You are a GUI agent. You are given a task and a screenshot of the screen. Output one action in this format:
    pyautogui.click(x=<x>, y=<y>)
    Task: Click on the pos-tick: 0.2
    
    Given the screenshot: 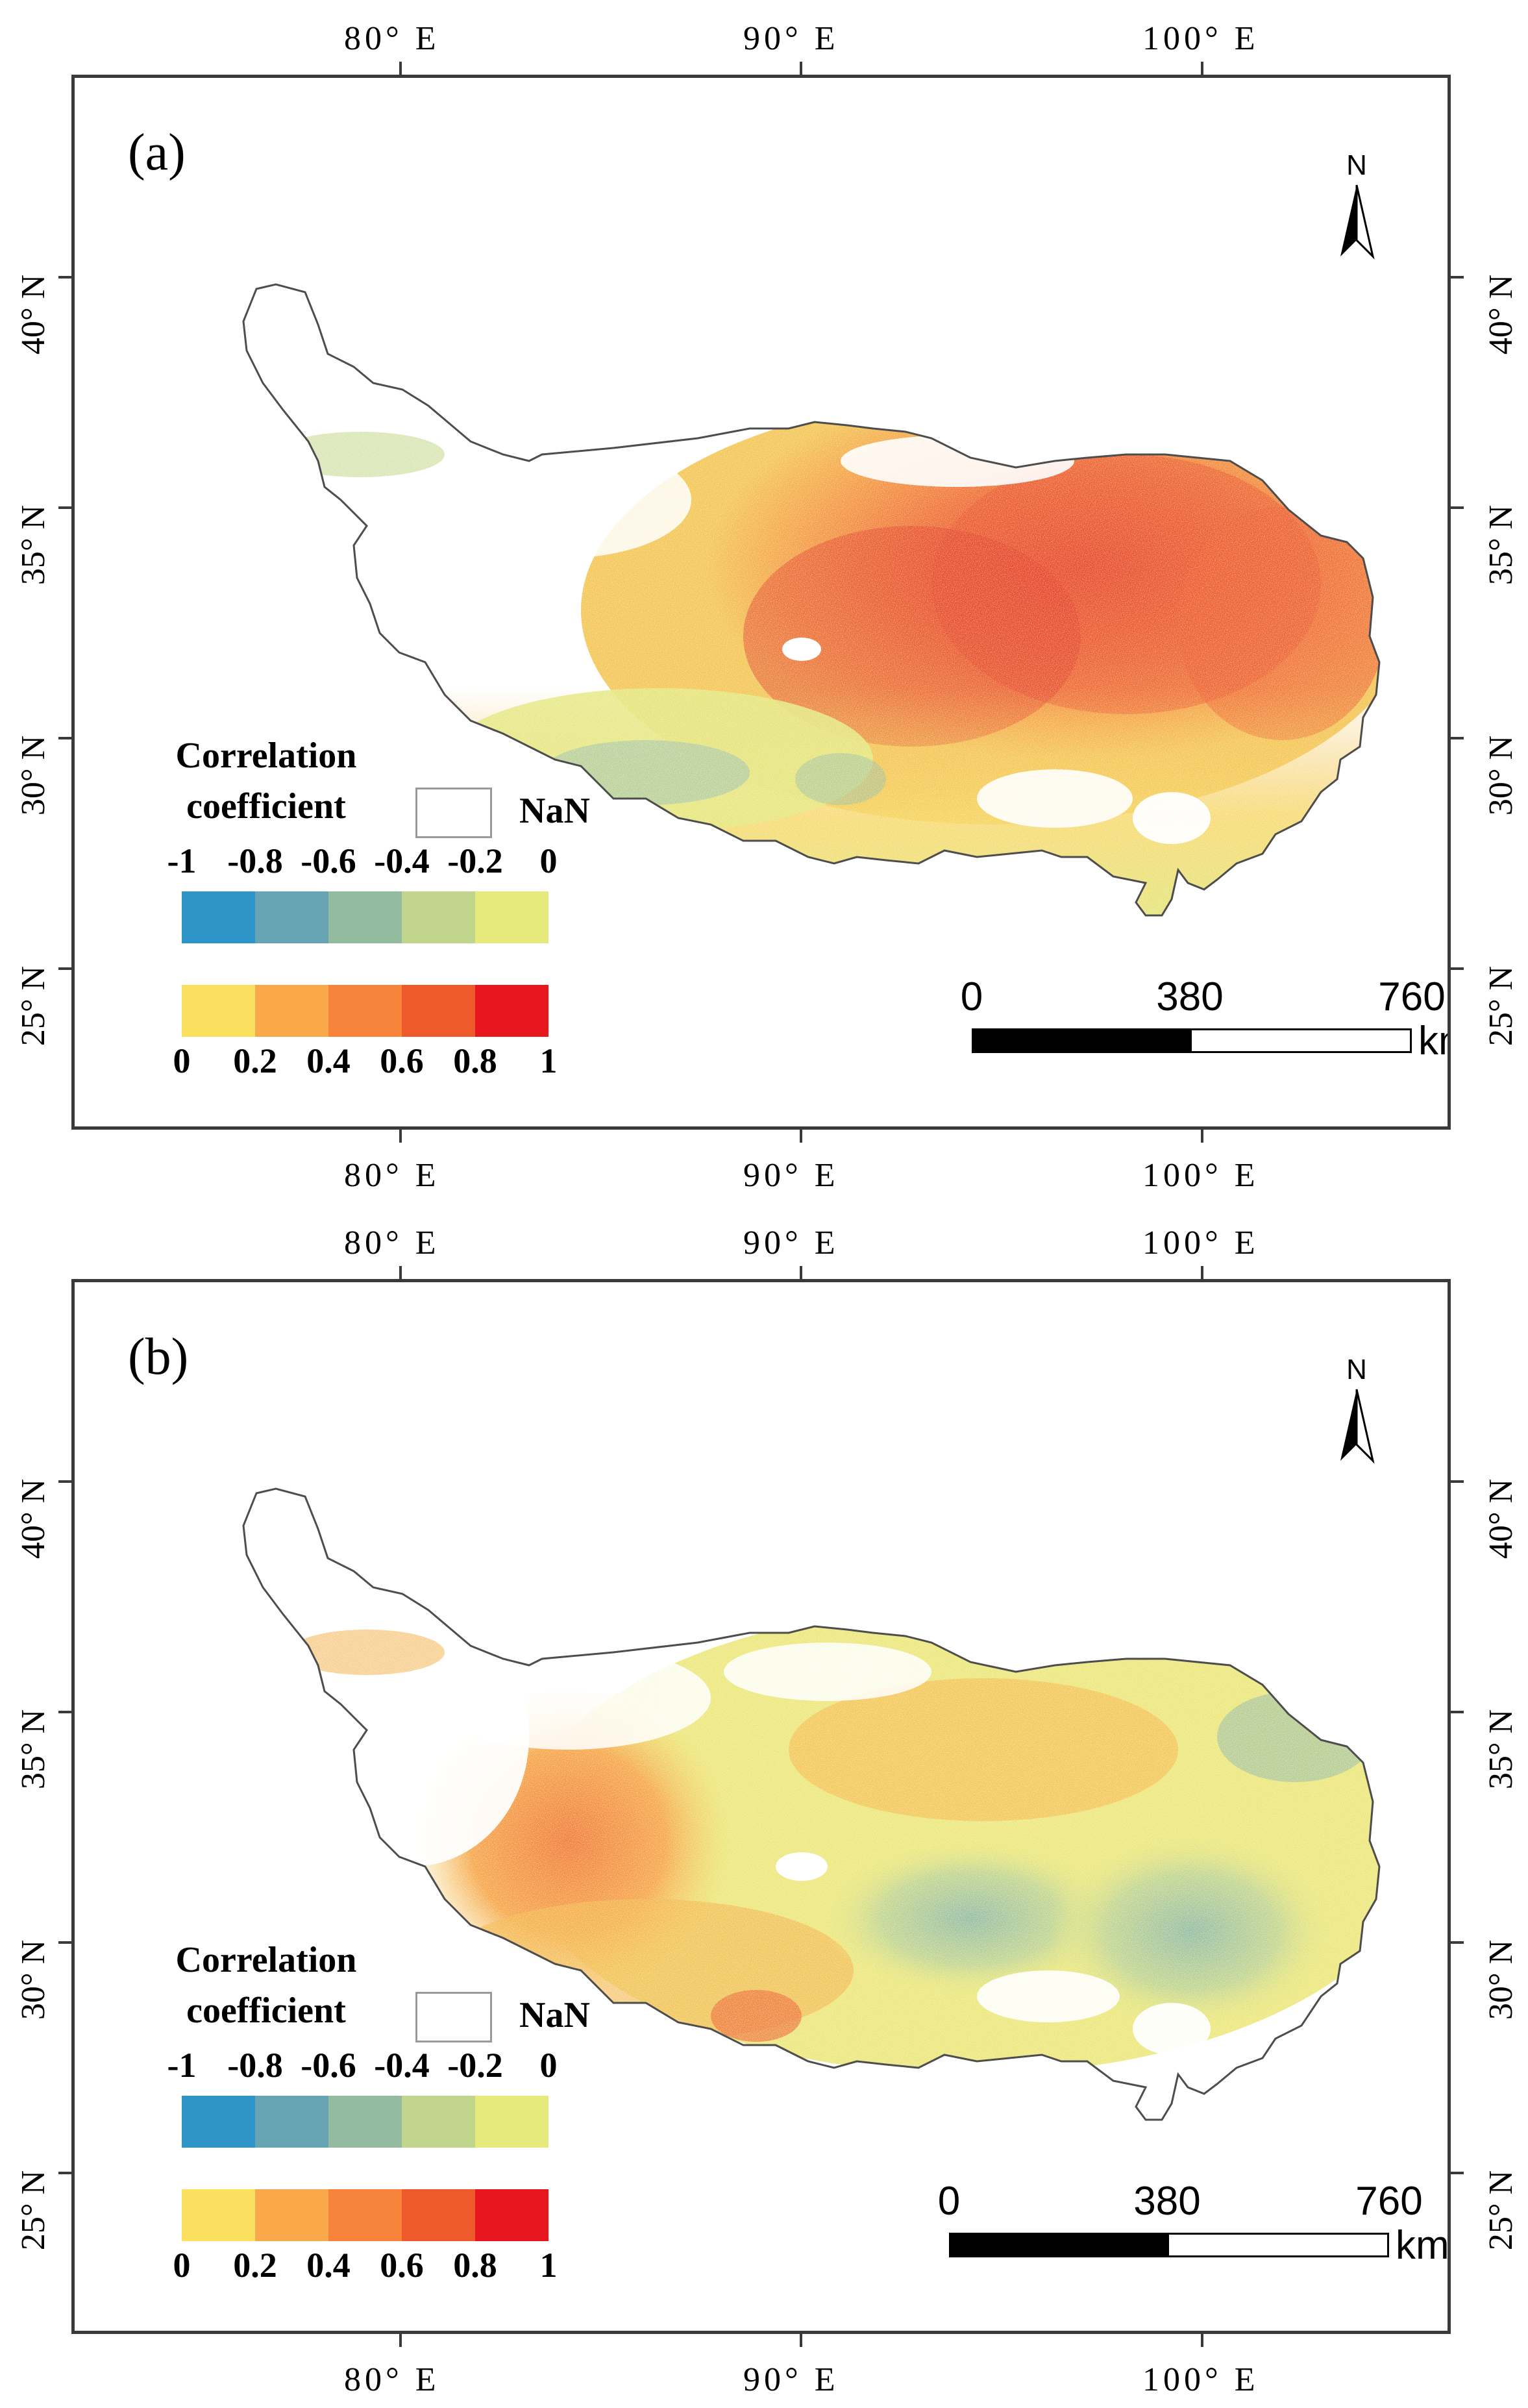 What is the action you would take?
    pyautogui.click(x=255, y=1060)
    